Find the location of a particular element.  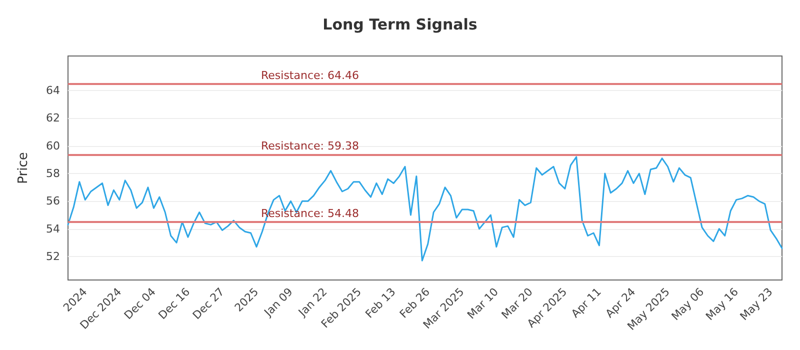

y-tick-label: 58 is located at coordinates (53, 173).